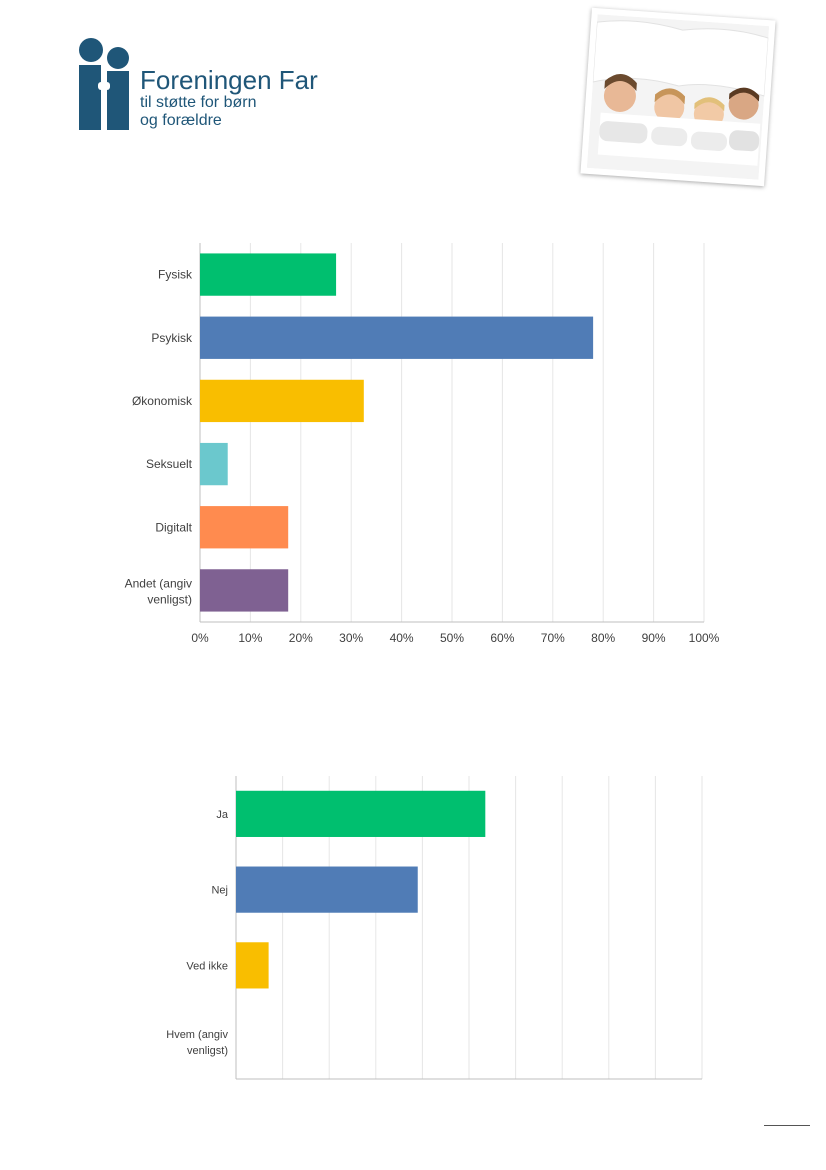 The width and height of the screenshot is (826, 1170). I want to click on category-label: Hvem (angiv venligst), so click(197, 1043).